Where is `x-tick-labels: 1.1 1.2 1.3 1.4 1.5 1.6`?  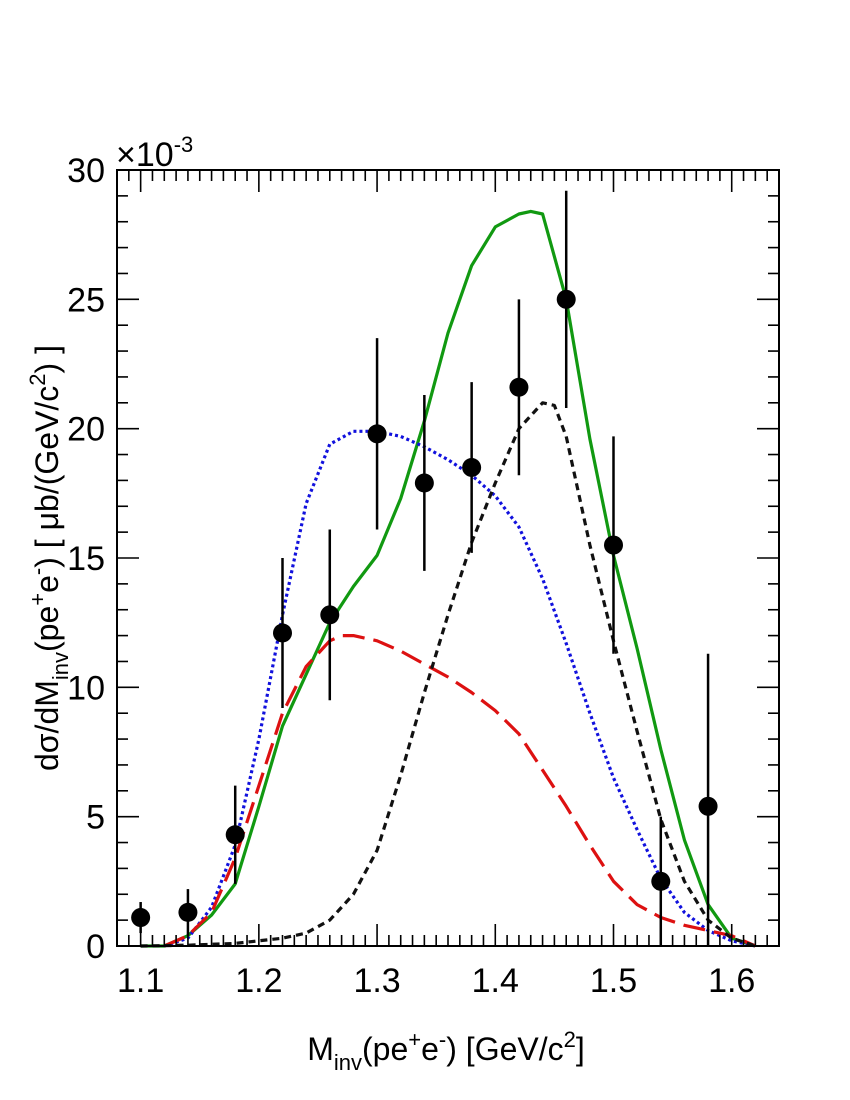
x-tick-labels: 1.1 1.2 1.3 1.4 1.5 1.6 is located at coordinates (436, 981).